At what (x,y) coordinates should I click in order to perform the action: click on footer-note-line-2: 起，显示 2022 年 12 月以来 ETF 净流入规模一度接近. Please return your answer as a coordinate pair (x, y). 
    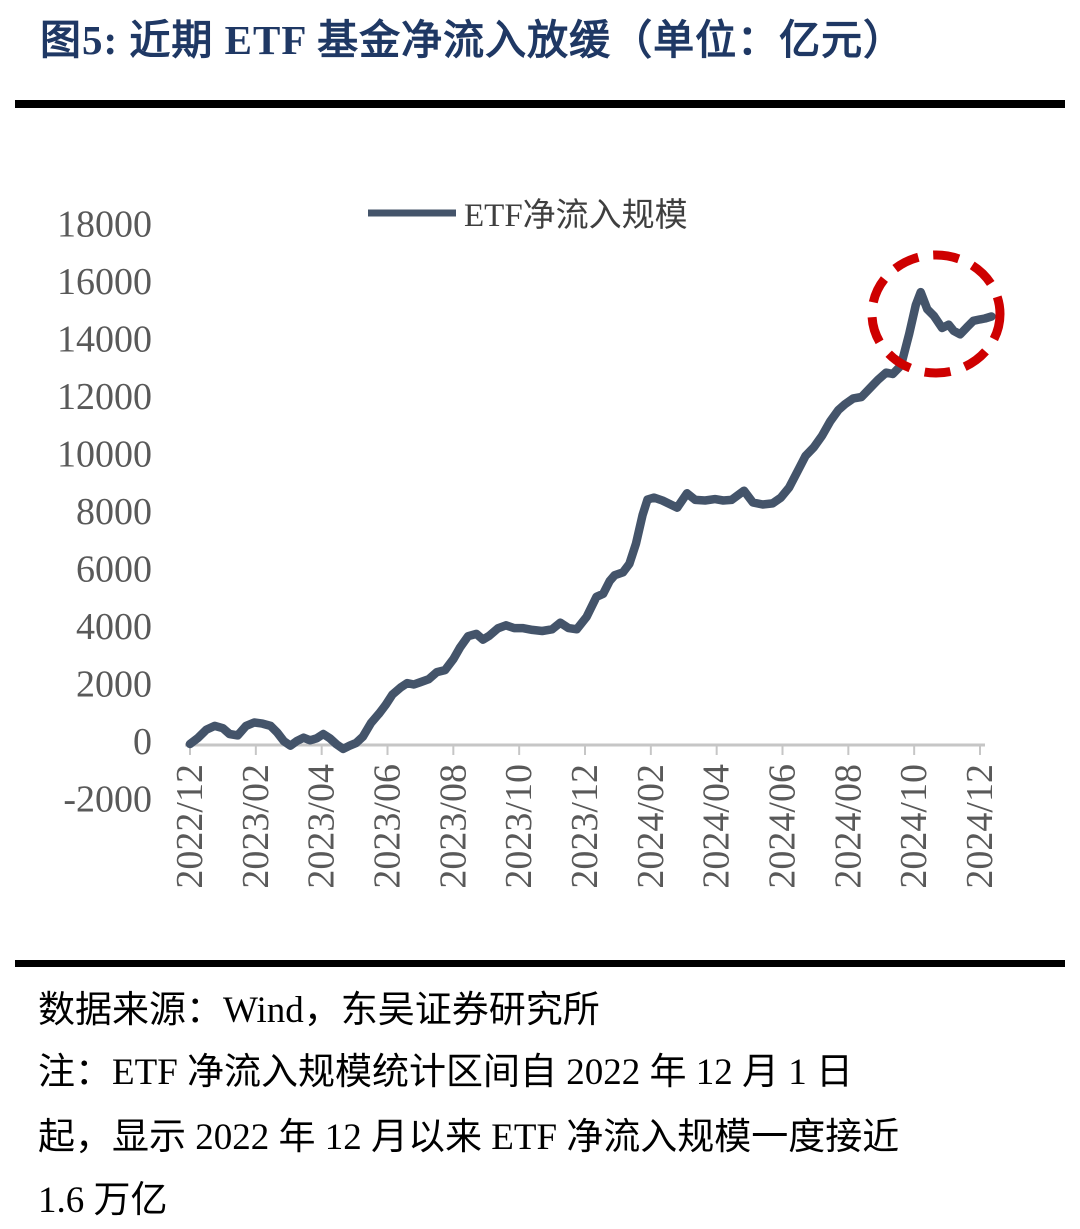
    Looking at the image, I should click on (469, 1137).